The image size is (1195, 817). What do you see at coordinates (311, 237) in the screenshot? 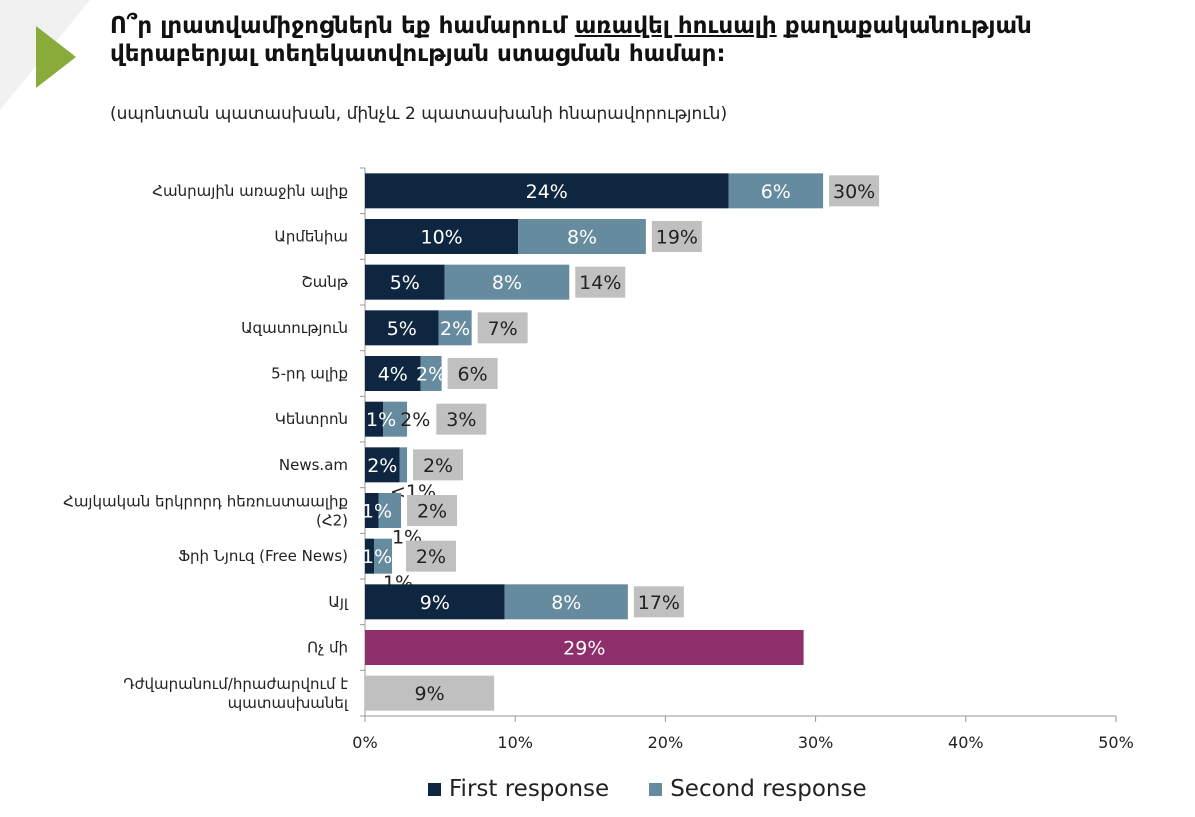
I see `category-label: Արմենիա` at bounding box center [311, 237].